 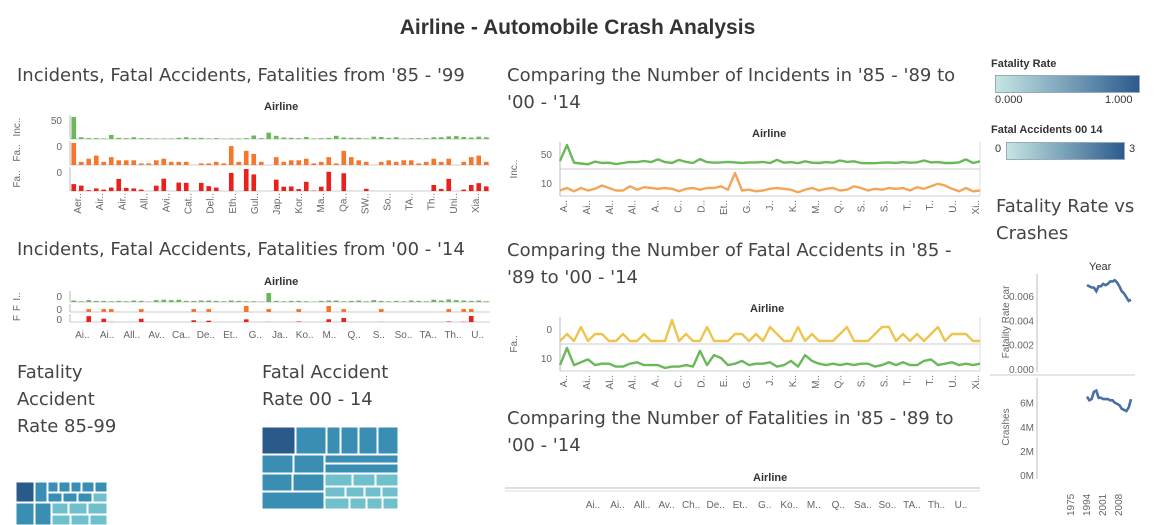 I want to click on x-tick-label: E.., so click(x=724, y=381).